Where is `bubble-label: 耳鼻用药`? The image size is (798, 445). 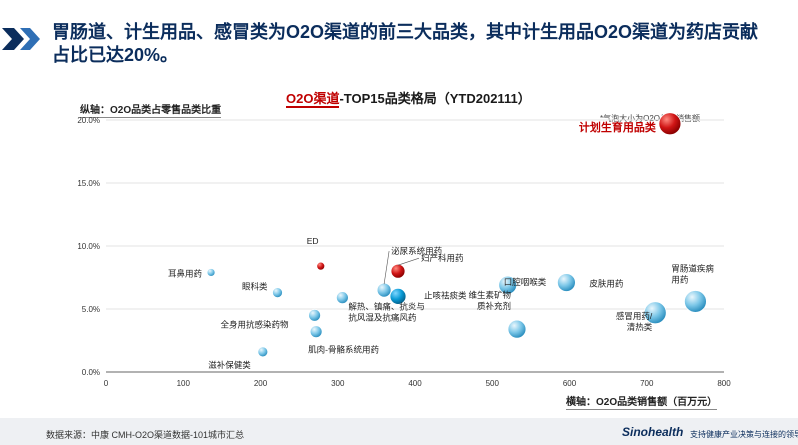
bubble-label: 耳鼻用药 is located at coordinates (185, 273).